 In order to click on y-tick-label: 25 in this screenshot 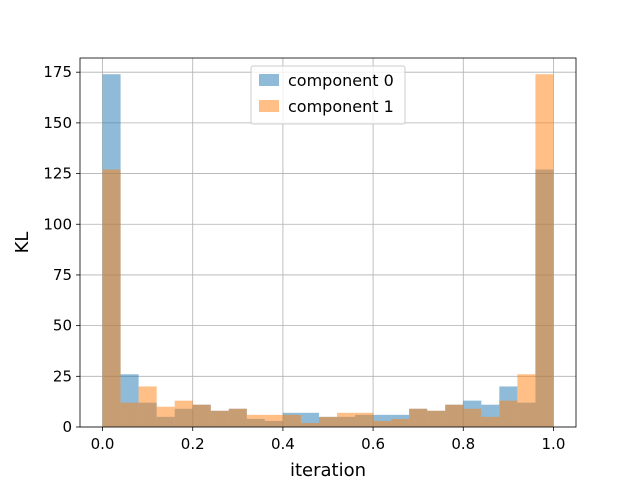, I will do `click(62, 376)`.